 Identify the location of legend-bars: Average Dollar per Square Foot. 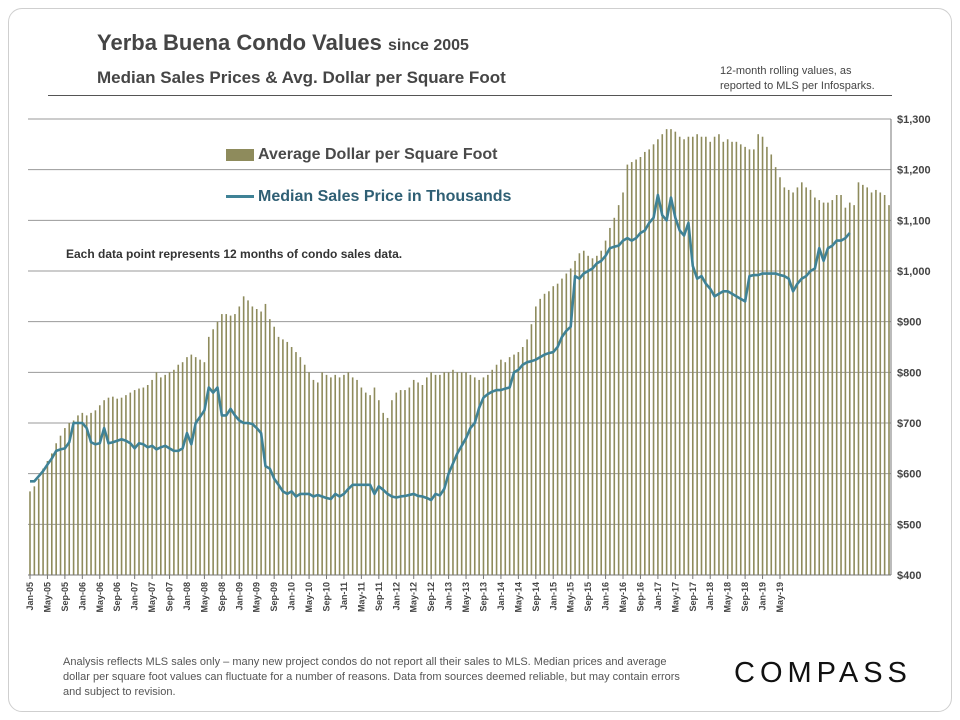
(361, 155).